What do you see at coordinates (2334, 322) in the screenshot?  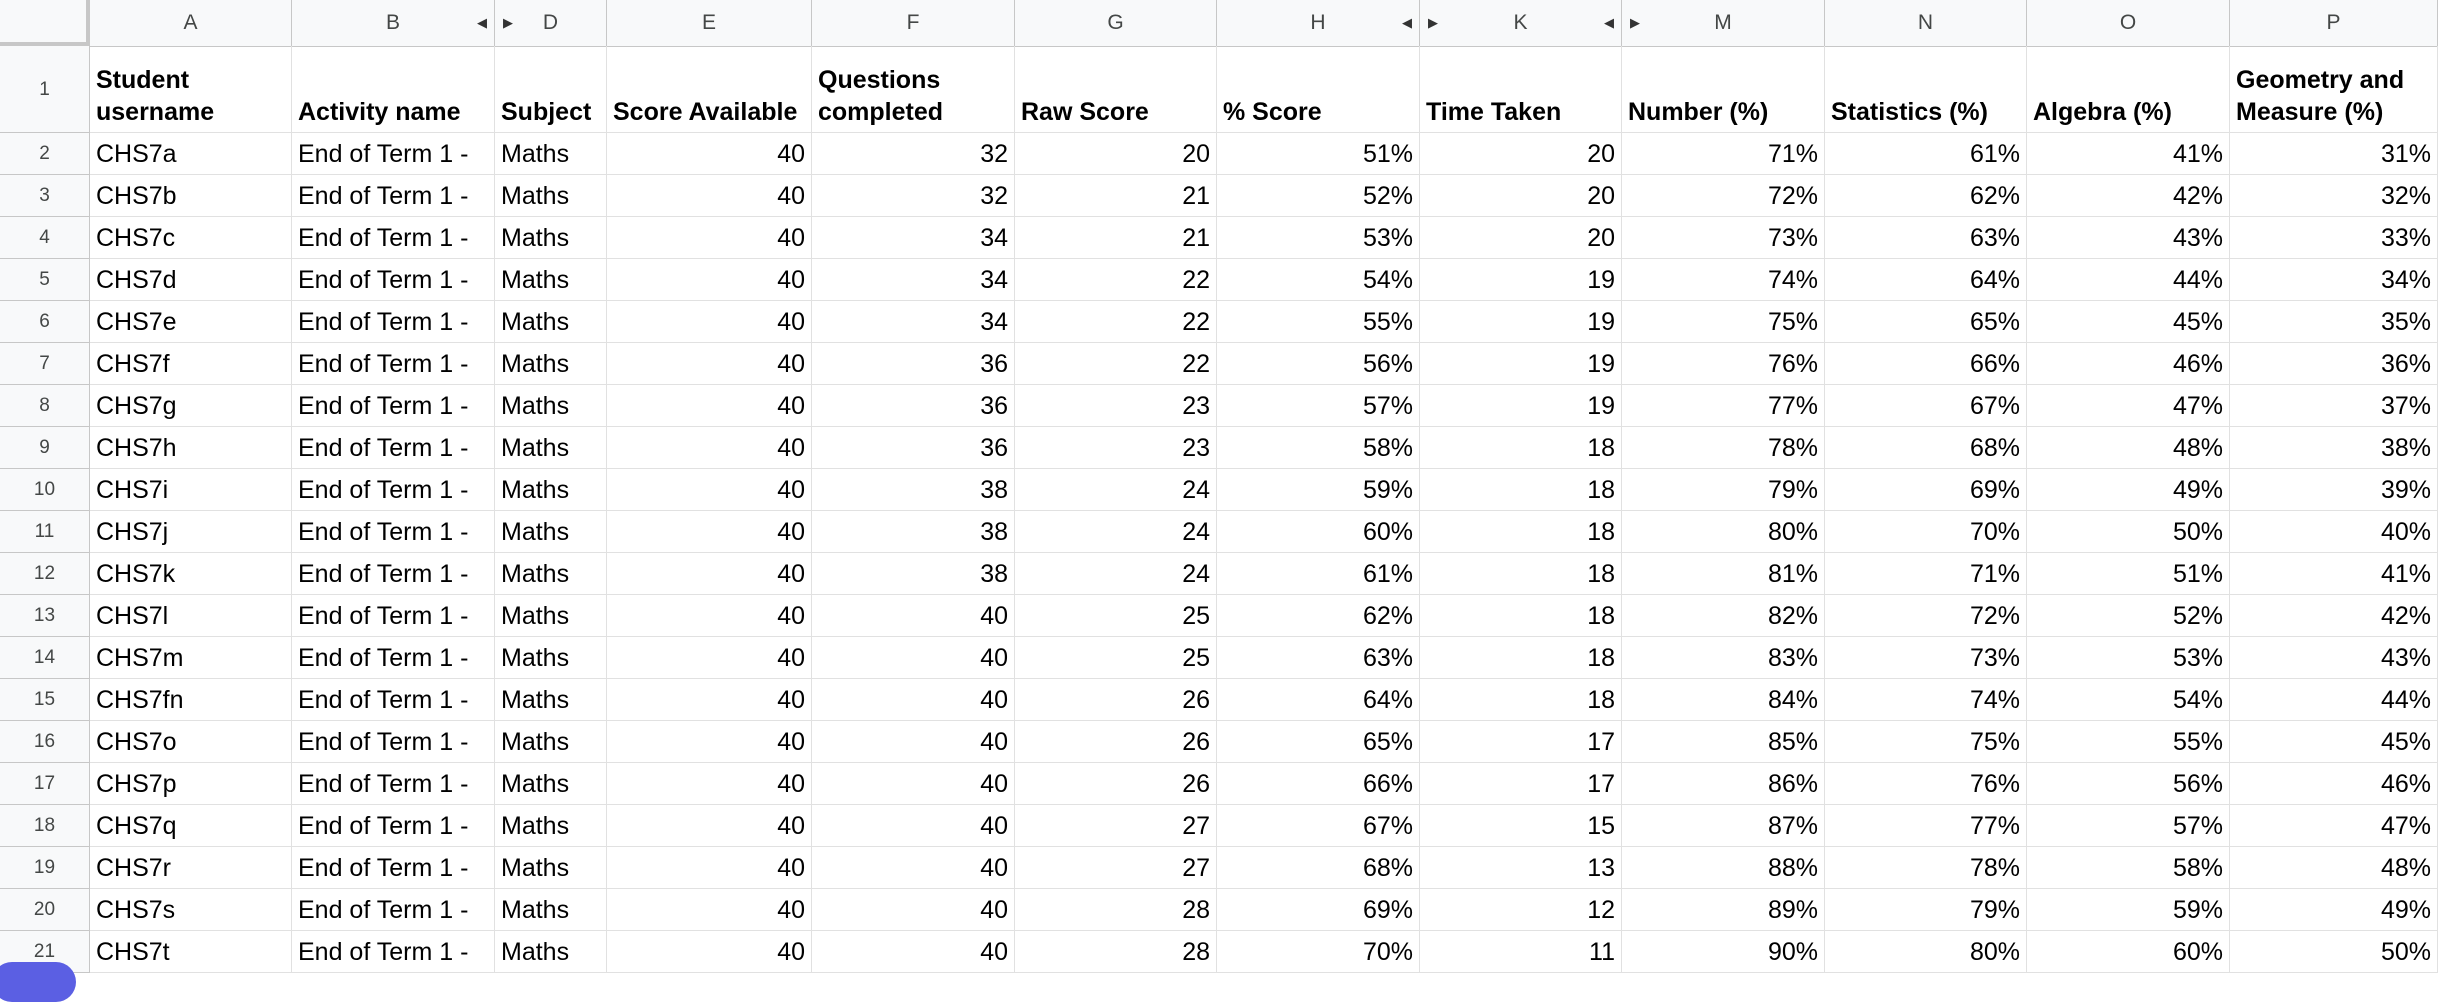 I see `table-cell: 35%` at bounding box center [2334, 322].